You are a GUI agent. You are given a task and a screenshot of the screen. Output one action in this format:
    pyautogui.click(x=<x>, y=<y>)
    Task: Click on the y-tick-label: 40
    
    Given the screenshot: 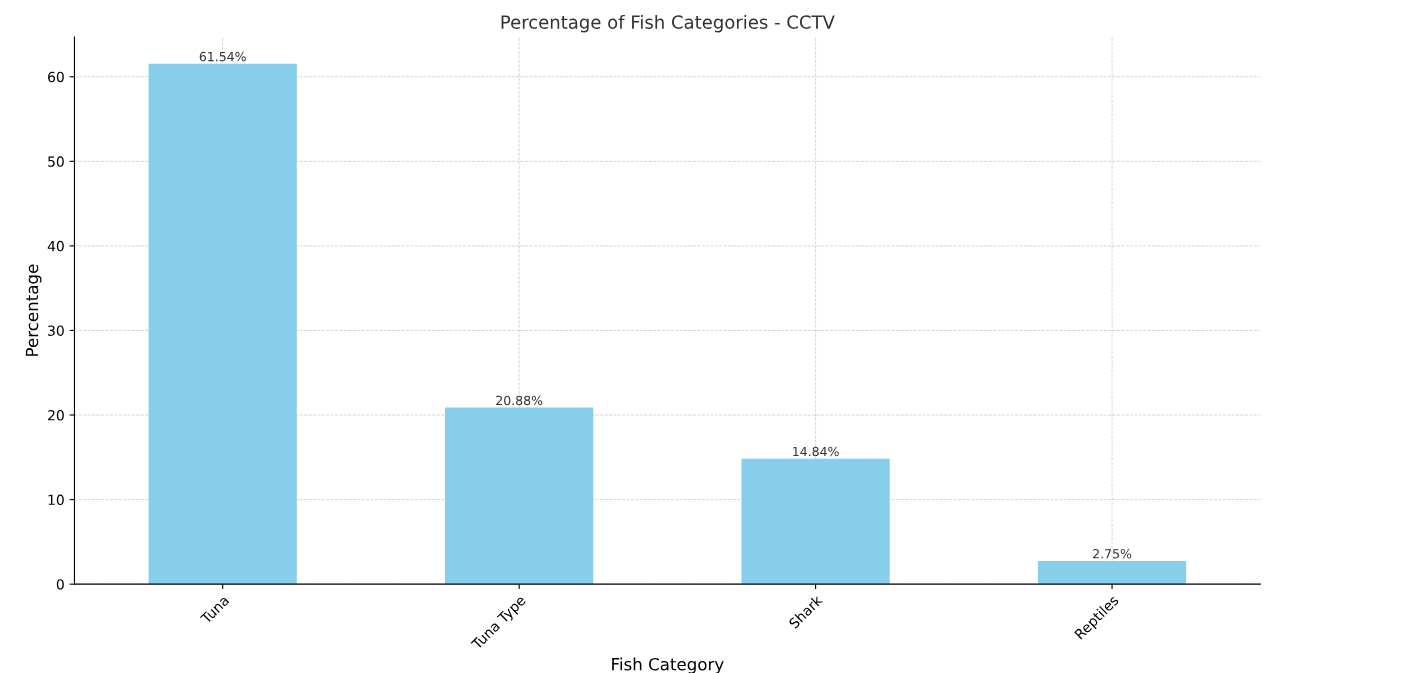 What is the action you would take?
    pyautogui.click(x=55, y=246)
    